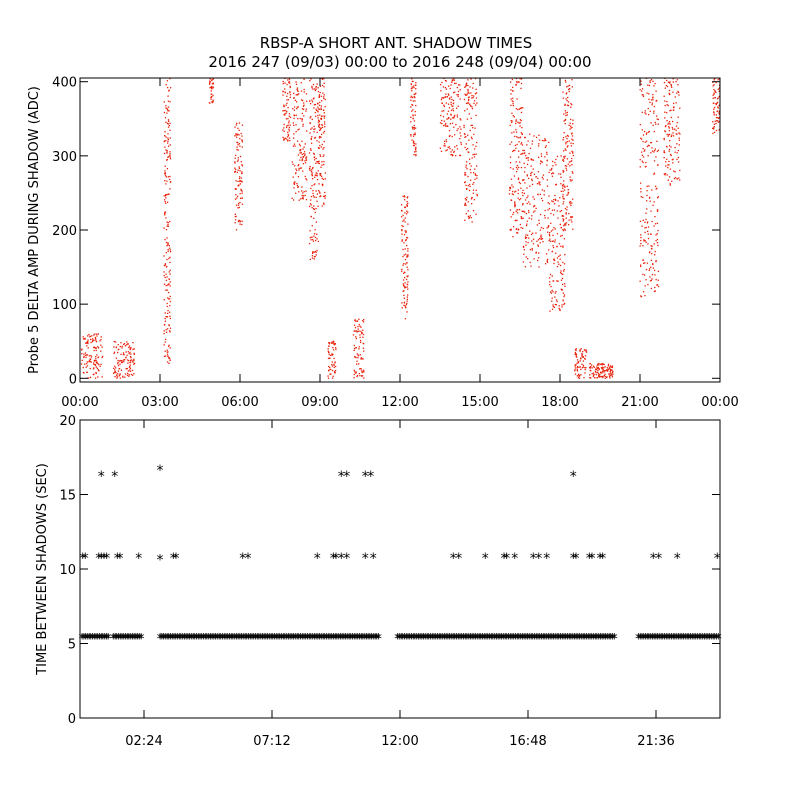 Image resolution: width=800 pixels, height=804 pixels. What do you see at coordinates (72, 645) in the screenshot?
I see `y-tick-label: 5` at bounding box center [72, 645].